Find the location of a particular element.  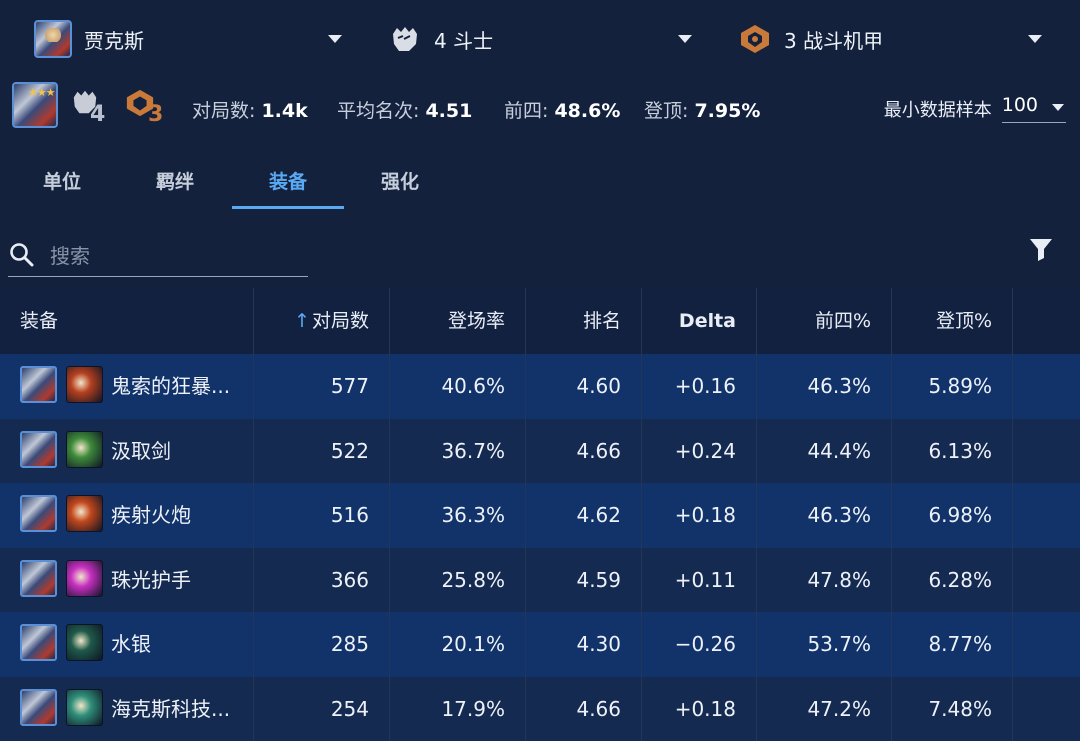

tab-augments: 强化 is located at coordinates (399, 182).